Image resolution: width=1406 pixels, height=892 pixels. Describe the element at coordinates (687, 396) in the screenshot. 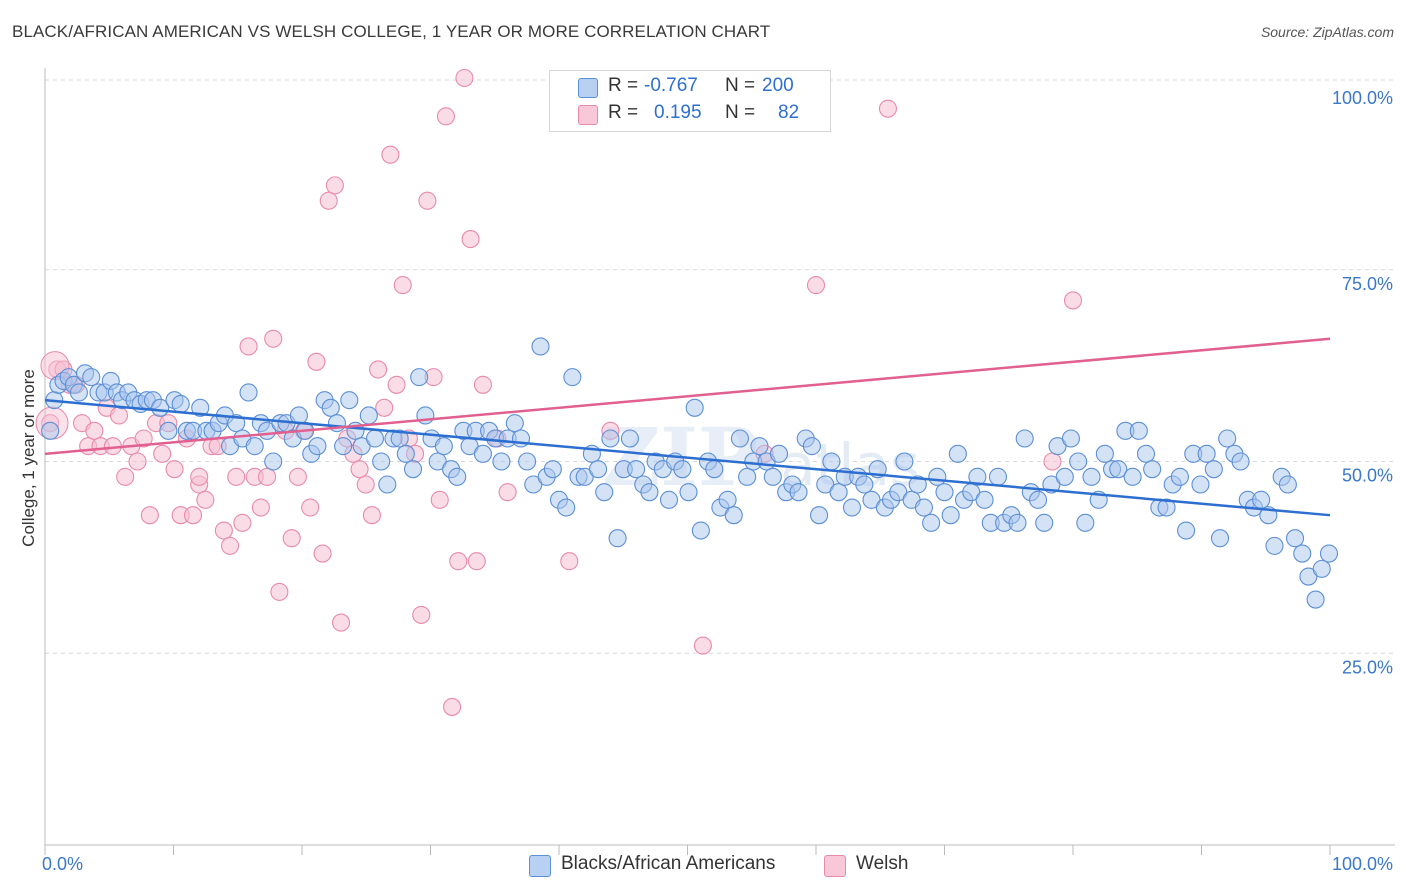

I see `welsh-trend-line` at that location.